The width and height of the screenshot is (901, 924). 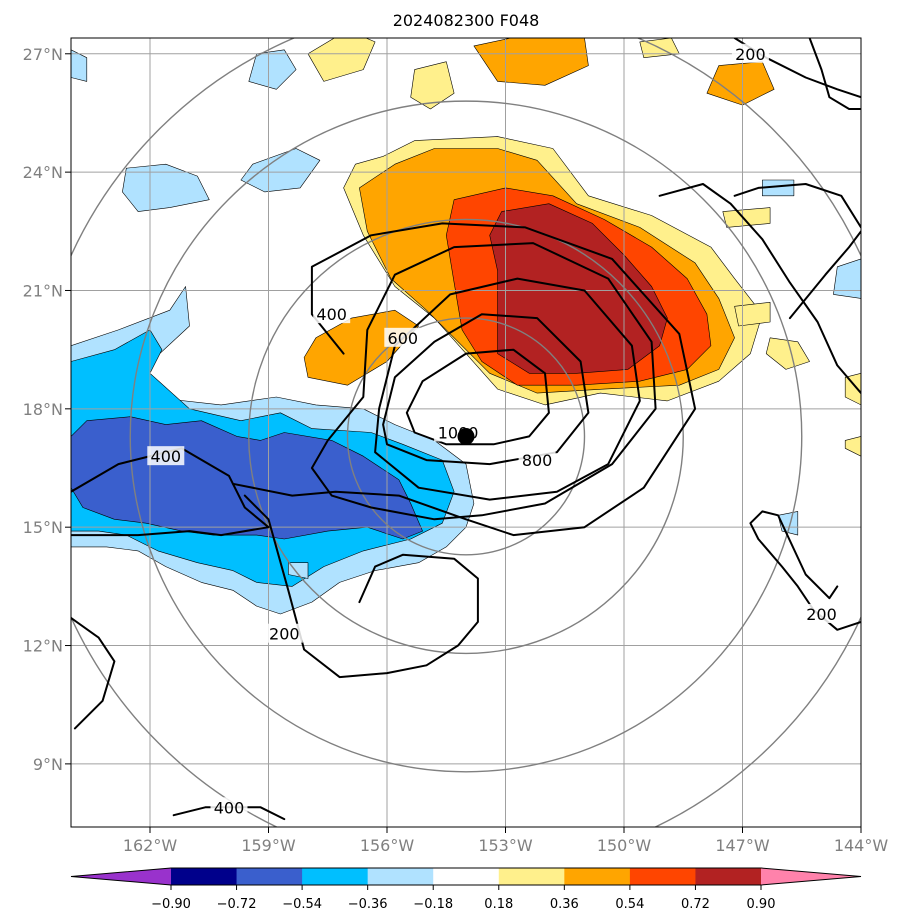 What do you see at coordinates (121, 876) in the screenshot?
I see `colorbar-extend-low` at bounding box center [121, 876].